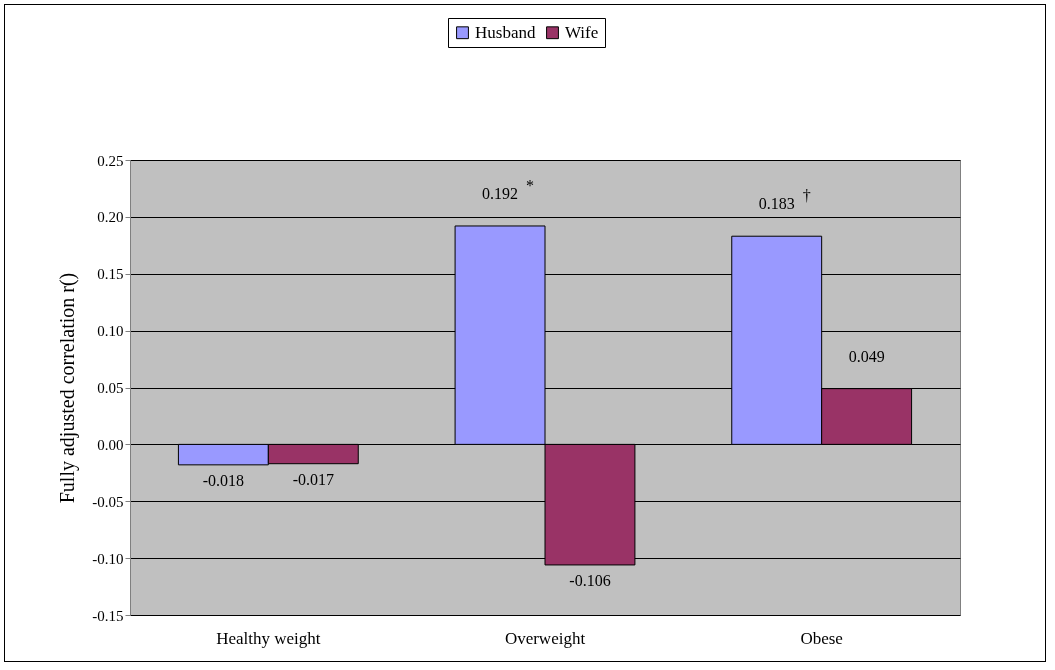  I want to click on x-tick-label: Overweight, so click(545, 638).